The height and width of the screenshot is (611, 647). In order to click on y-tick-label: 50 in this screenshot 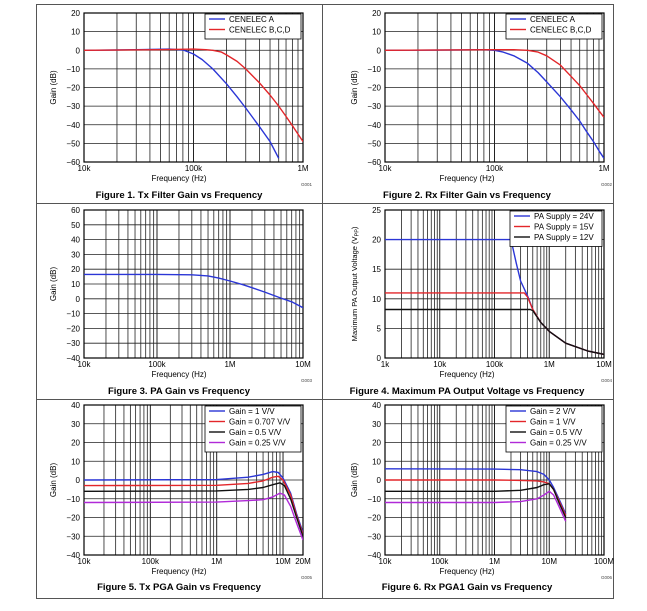, I will do `click(75, 225)`.